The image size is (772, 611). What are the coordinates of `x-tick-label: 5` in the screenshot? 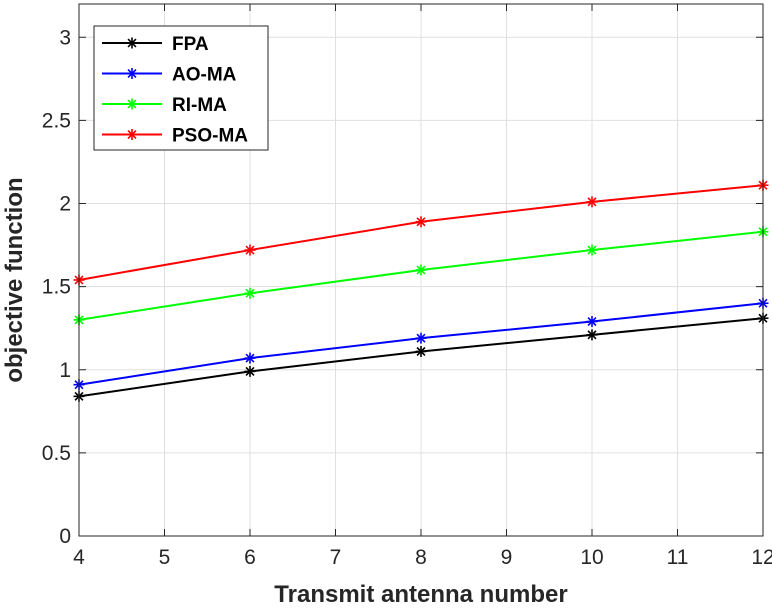 It's located at (165, 557).